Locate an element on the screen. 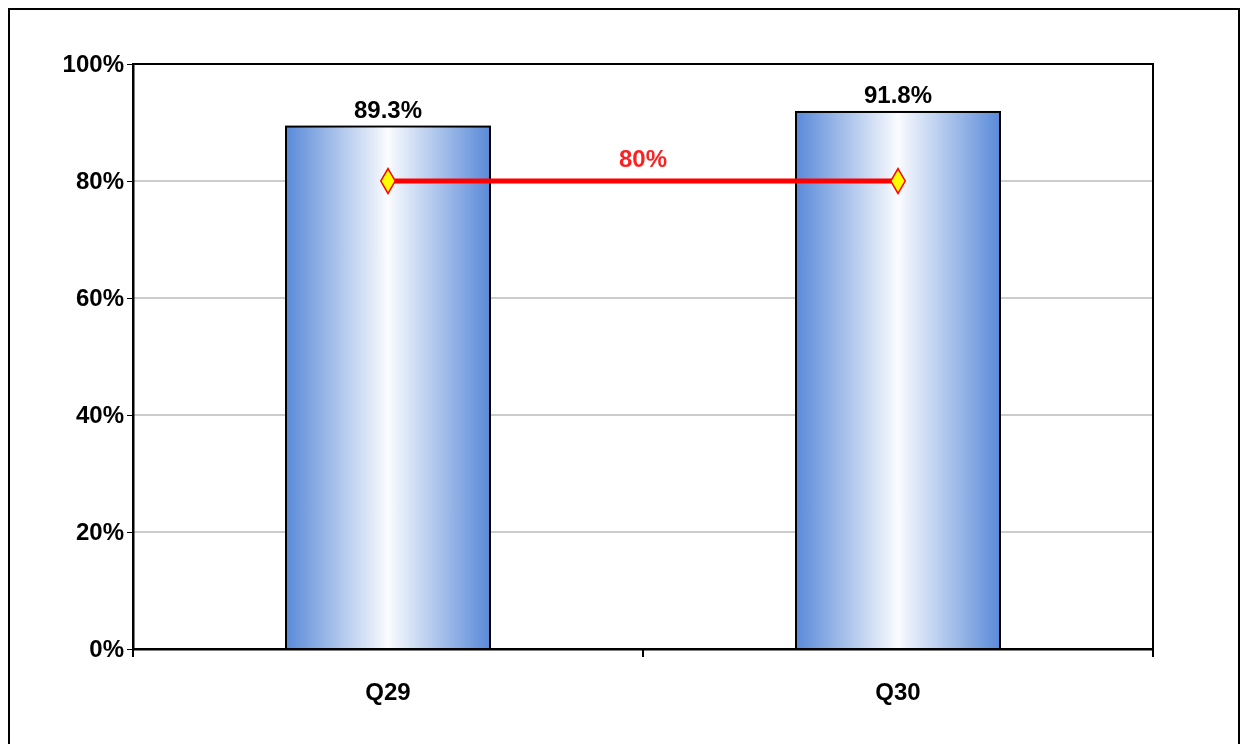  y-tick-label: 60% is located at coordinates (99, 298).